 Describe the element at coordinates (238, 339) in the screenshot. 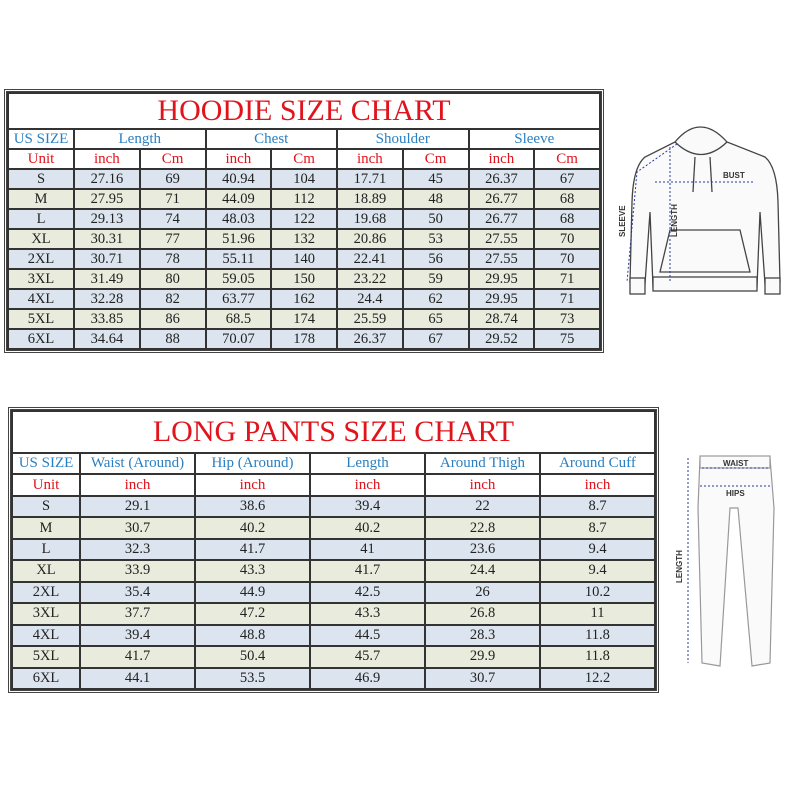

I see `table-cell: 70.07` at that location.